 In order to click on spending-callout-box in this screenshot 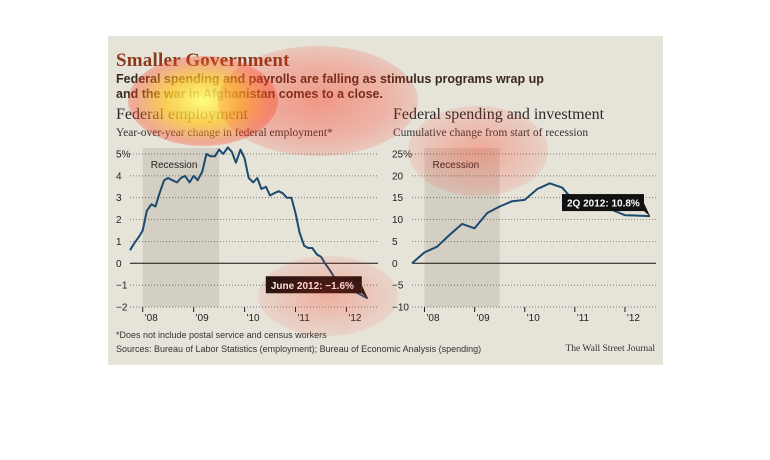, I will do `click(602, 203)`.